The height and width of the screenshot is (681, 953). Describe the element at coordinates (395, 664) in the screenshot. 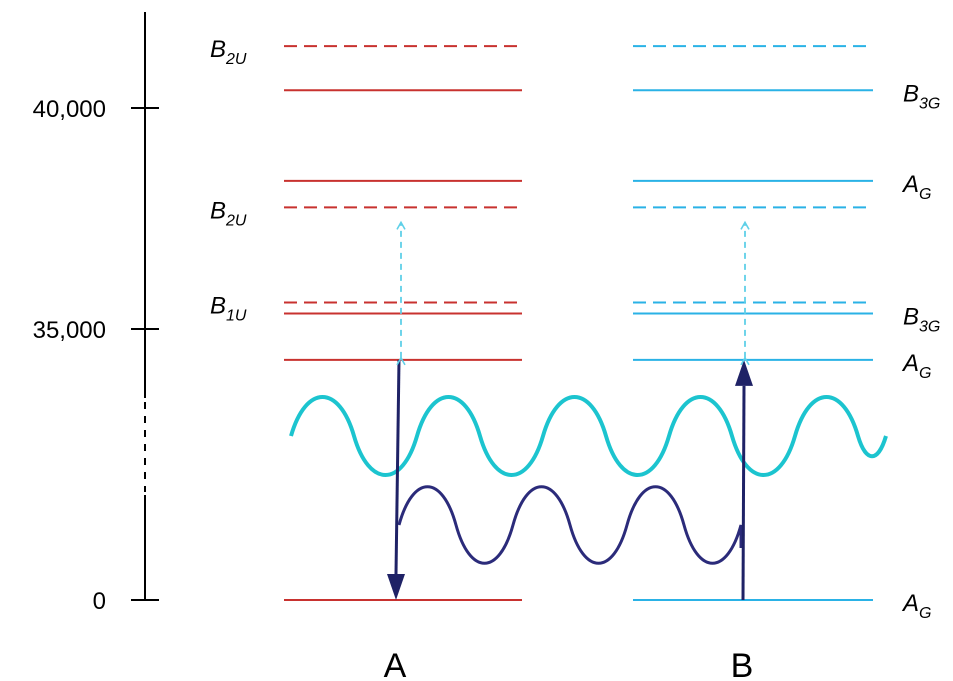

I see `column-label-A: A` at that location.